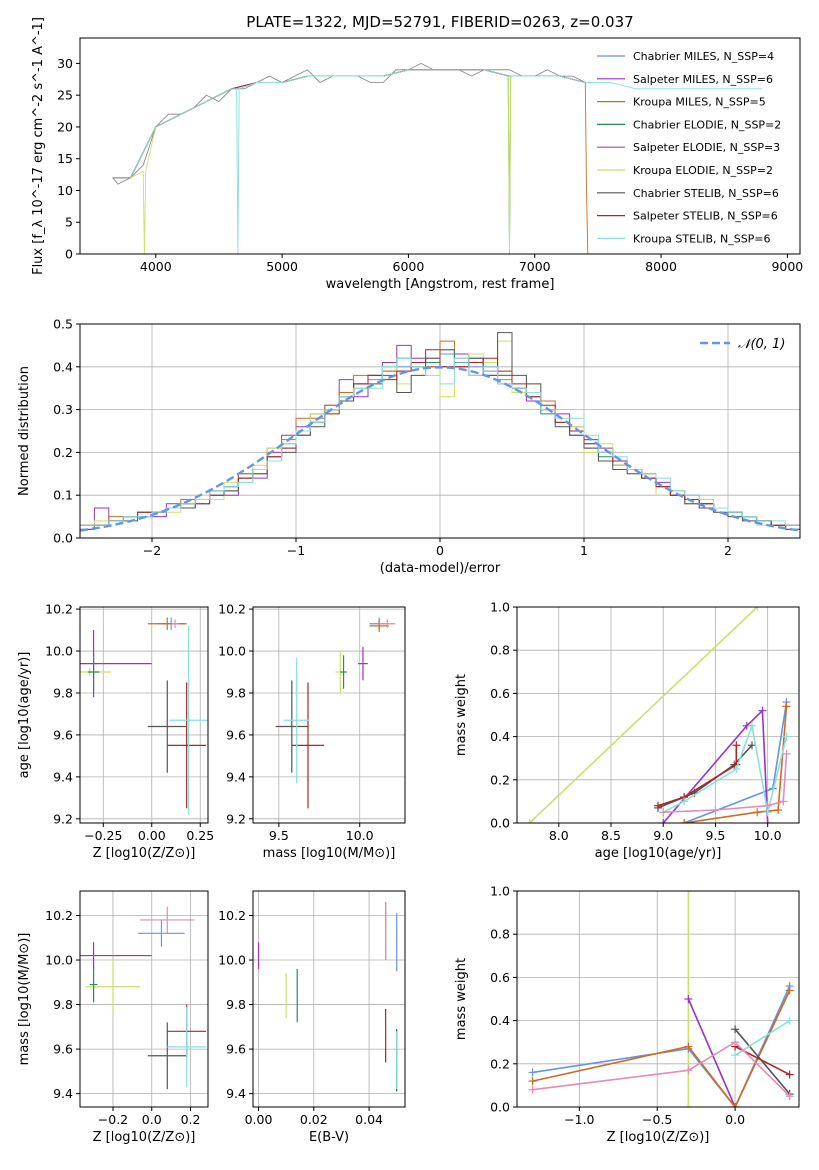 This screenshot has height=1170, width=819. What do you see at coordinates (63, 324) in the screenshot?
I see `y-tick-label: 0.5` at bounding box center [63, 324].